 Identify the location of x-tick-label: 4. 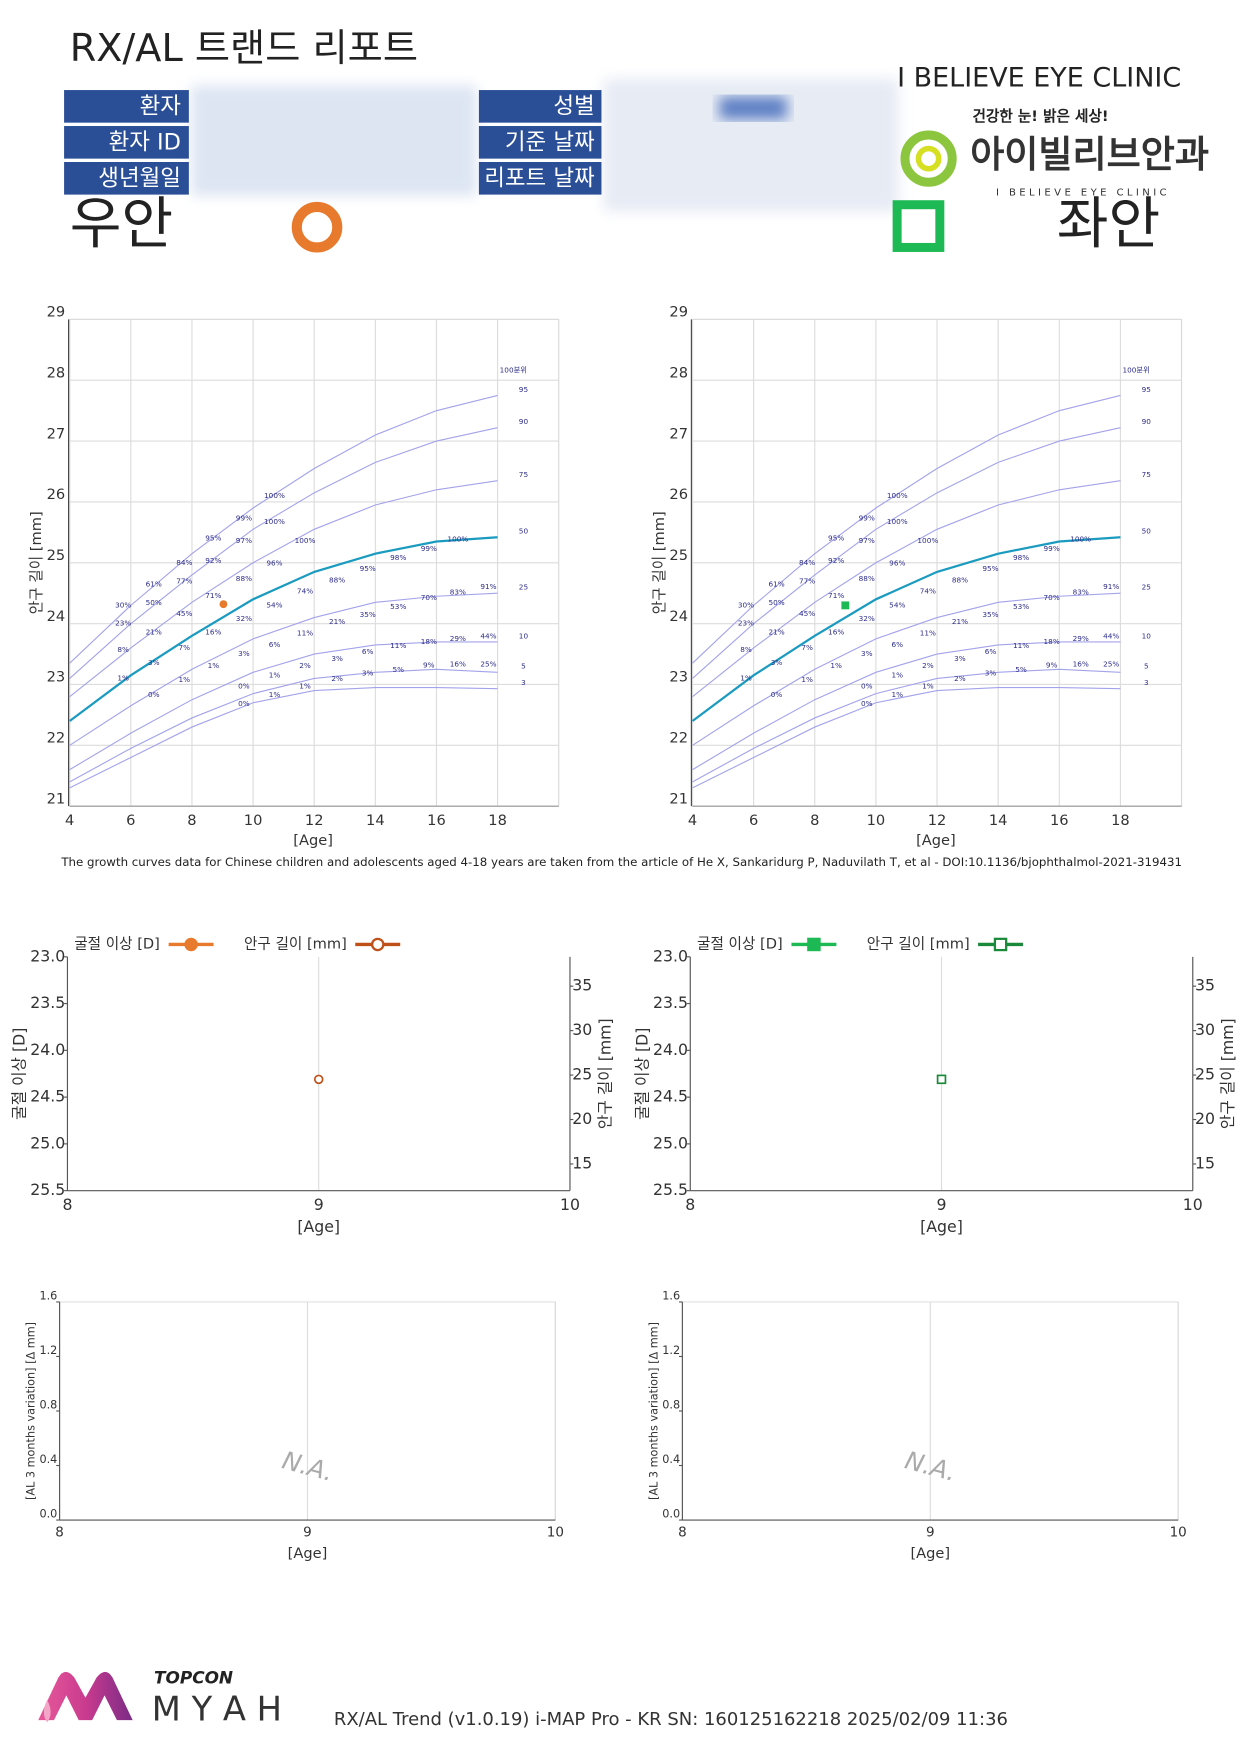
(692, 820).